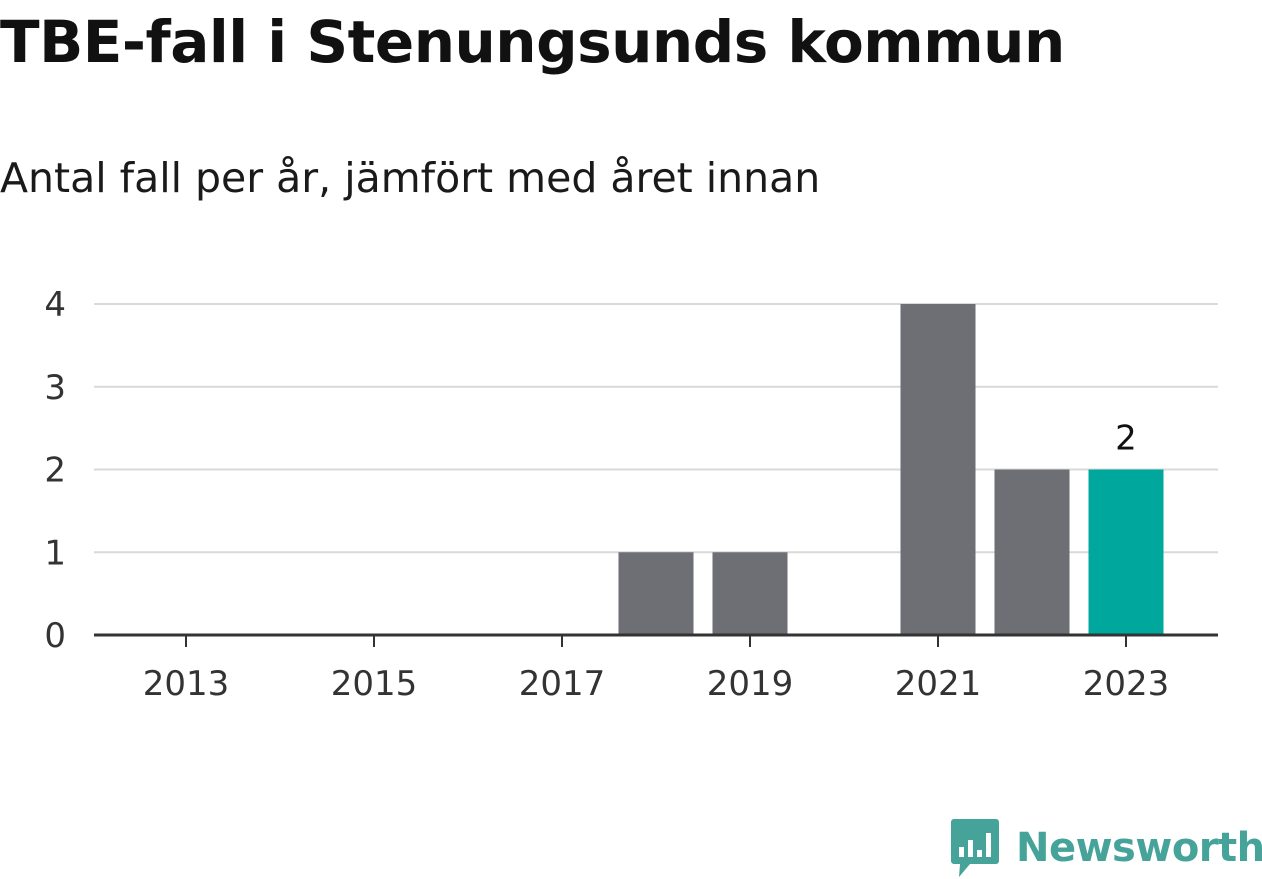 The height and width of the screenshot is (879, 1262). I want to click on data-label: 2, so click(1126, 439).